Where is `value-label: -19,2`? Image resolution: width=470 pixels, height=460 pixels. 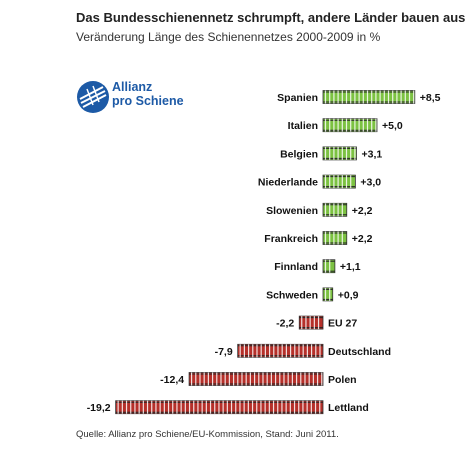 value-label: -19,2 is located at coordinates (99, 408).